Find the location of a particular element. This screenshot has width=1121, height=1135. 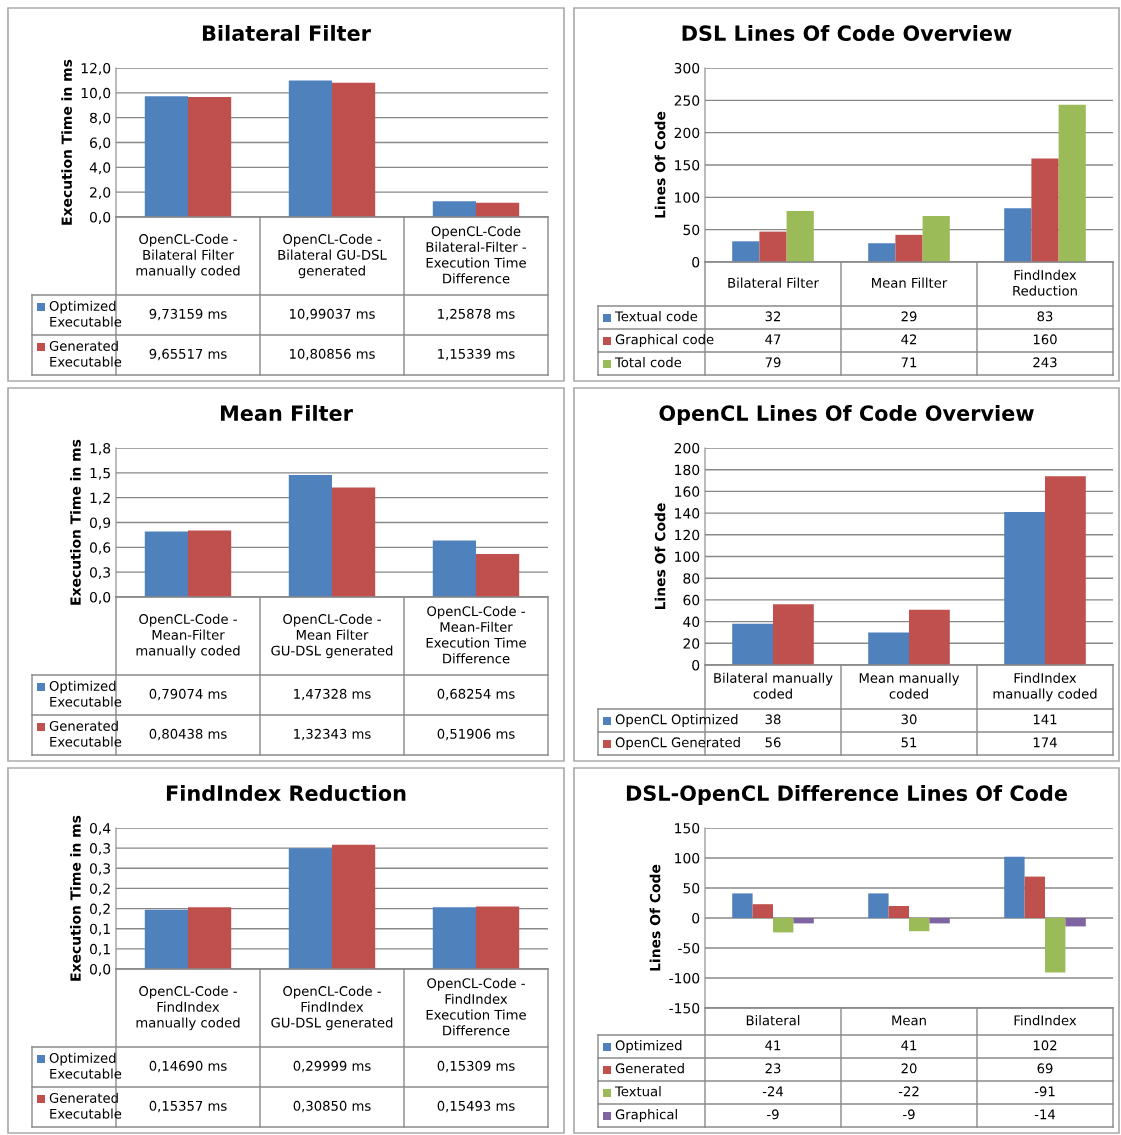

chart-title: DSL Lines Of Code Overview is located at coordinates (847, 33).